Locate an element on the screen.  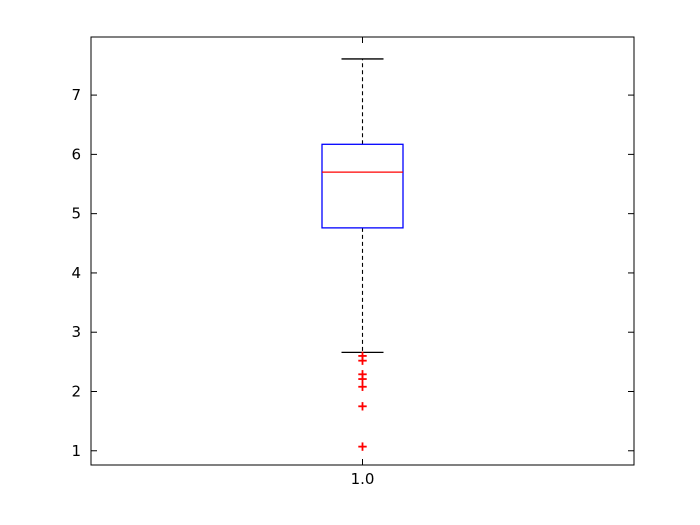
y-tick-label: 3 is located at coordinates (76, 332).